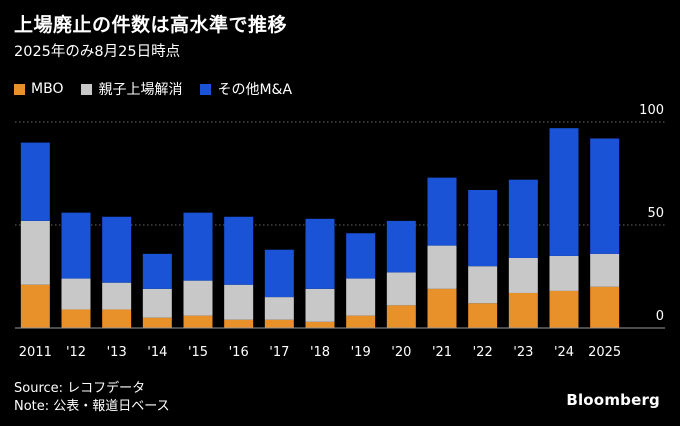 The width and height of the screenshot is (680, 426). I want to click on legend-swatch-other-ma, so click(206, 89).